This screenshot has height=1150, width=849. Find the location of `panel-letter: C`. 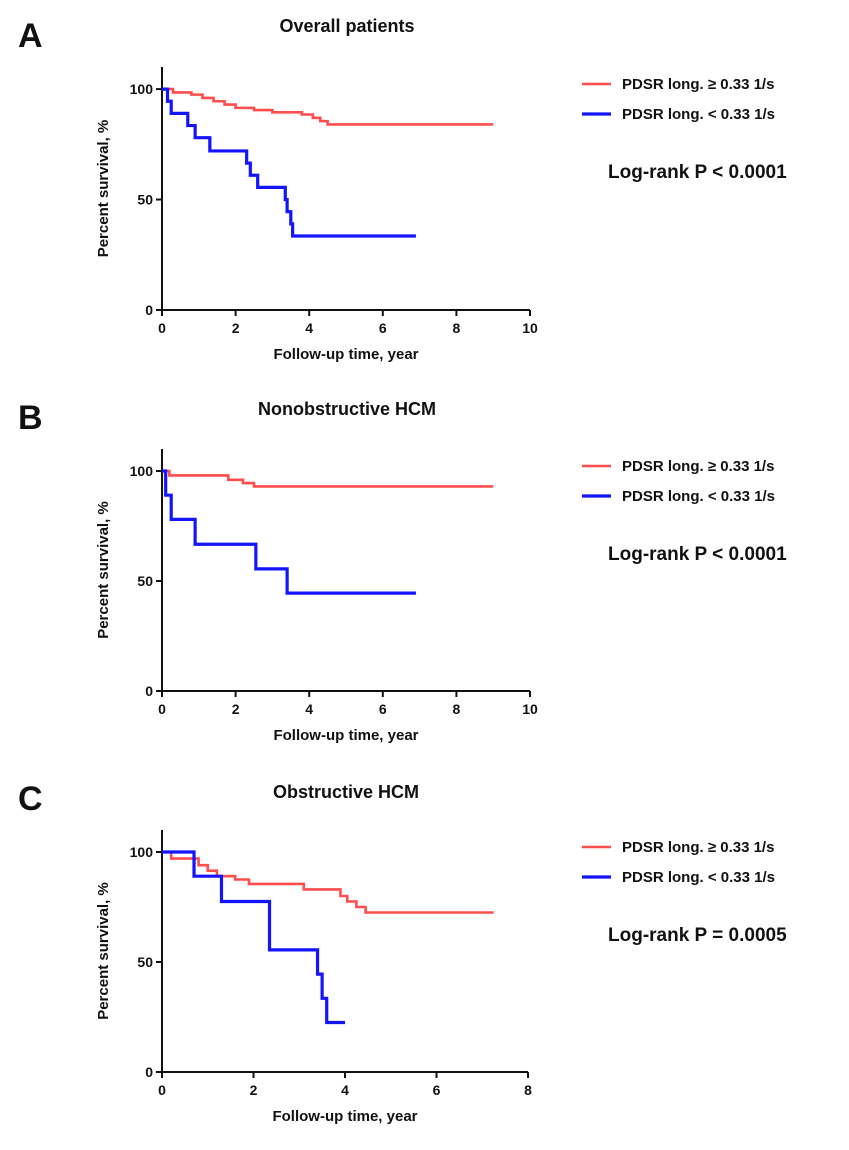

panel-letter: C is located at coordinates (30, 799).